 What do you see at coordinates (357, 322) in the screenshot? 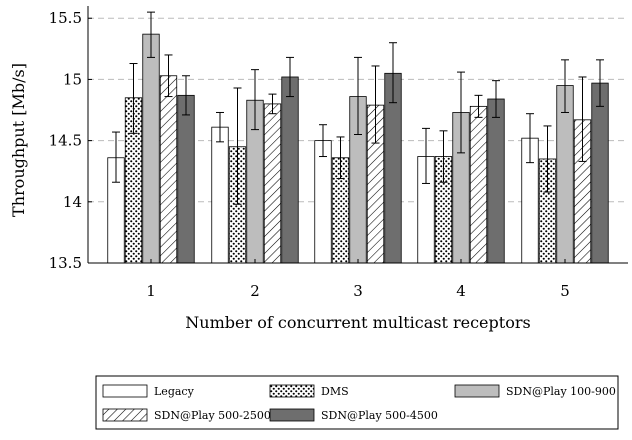
I see `x-axis-title: Number of concurrent multicast receptors` at bounding box center [357, 322].